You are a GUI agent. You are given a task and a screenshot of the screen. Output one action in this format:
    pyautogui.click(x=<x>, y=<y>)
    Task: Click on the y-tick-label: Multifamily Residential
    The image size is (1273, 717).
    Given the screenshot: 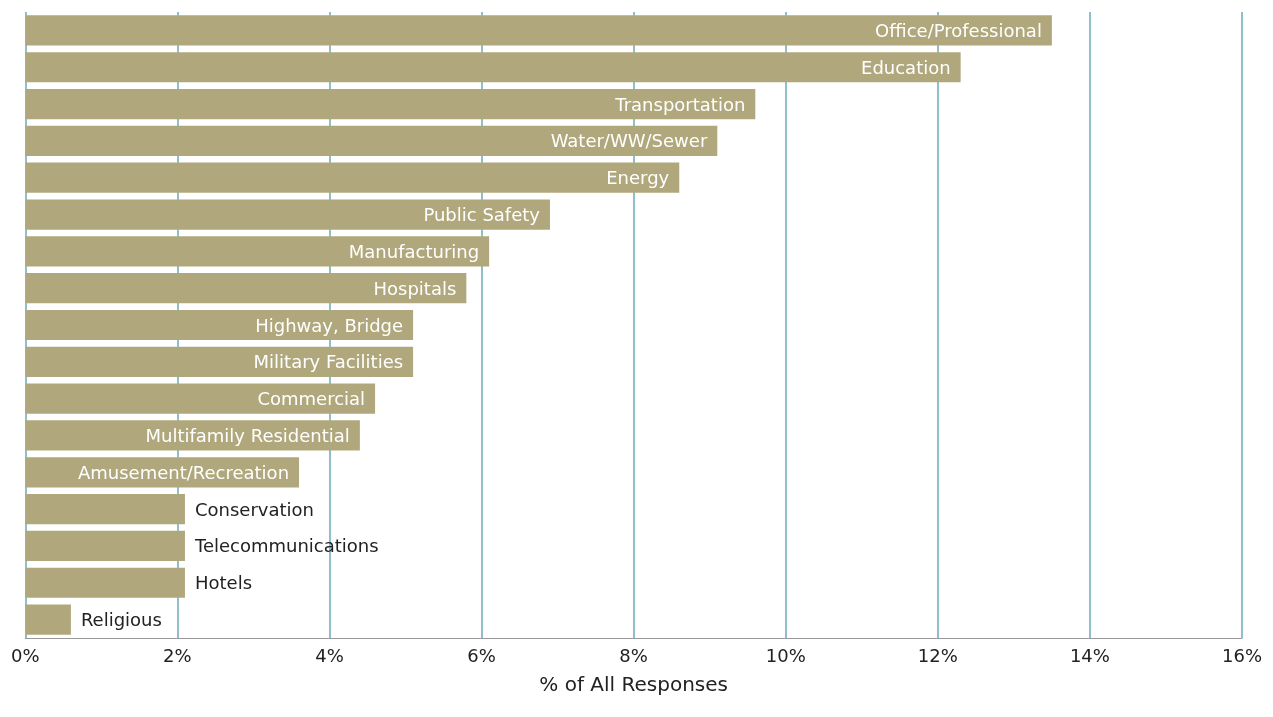 What is the action you would take?
    pyautogui.click(x=247, y=435)
    